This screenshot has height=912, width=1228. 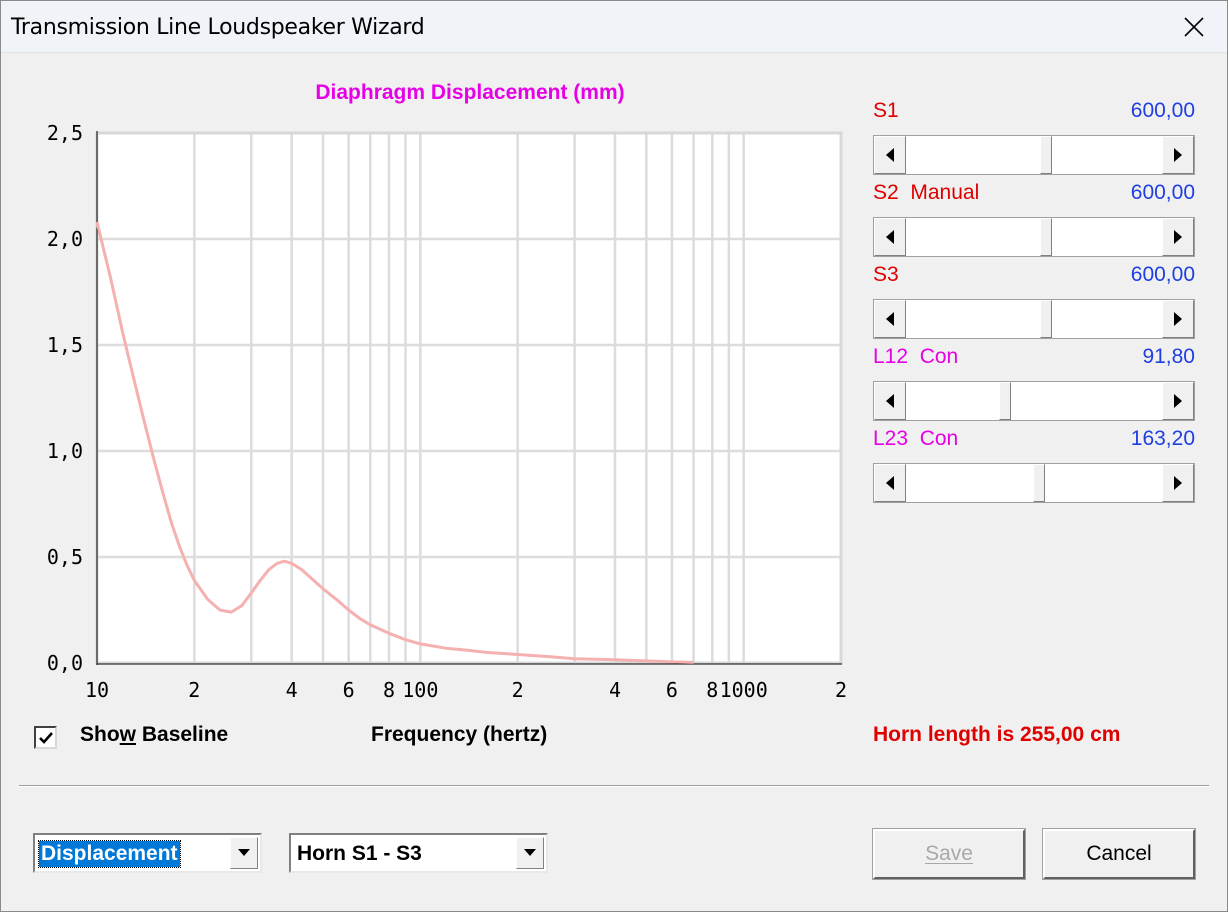 I want to click on show-baseline-label: Show Baseline, so click(x=154, y=734).